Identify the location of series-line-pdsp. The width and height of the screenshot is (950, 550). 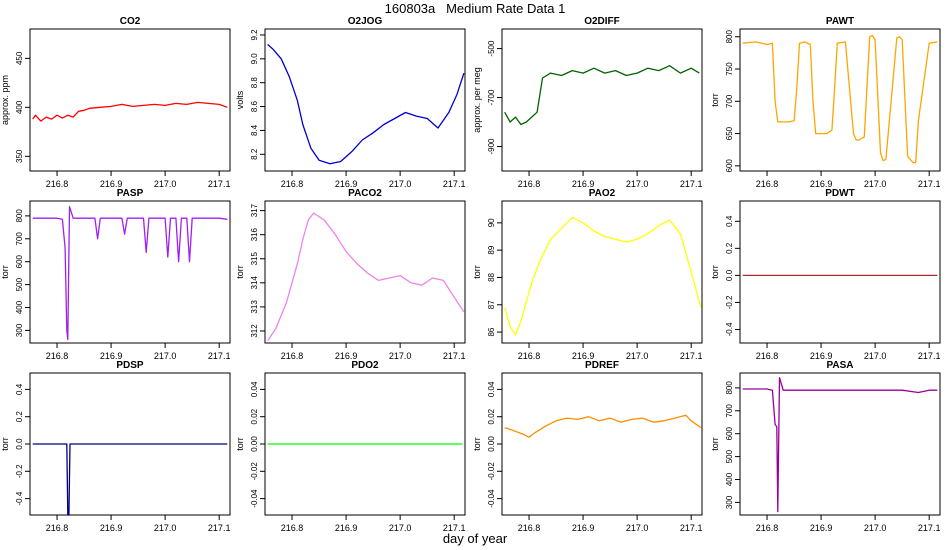
(130, 479).